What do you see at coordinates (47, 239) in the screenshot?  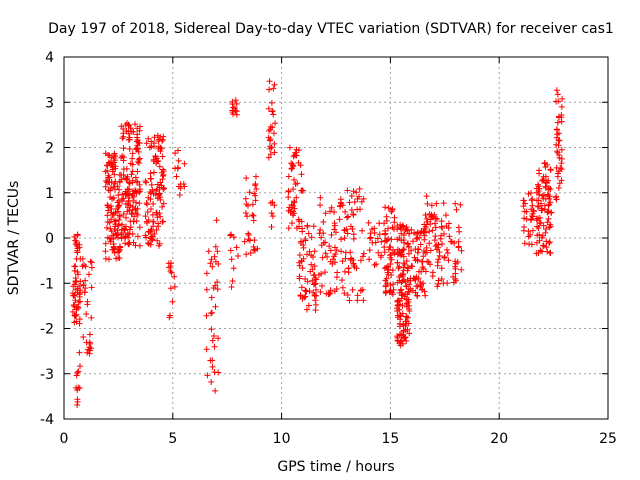 I see `y-tick-labels: -4 -3 -2 -1 0 1 2 3 4` at bounding box center [47, 239].